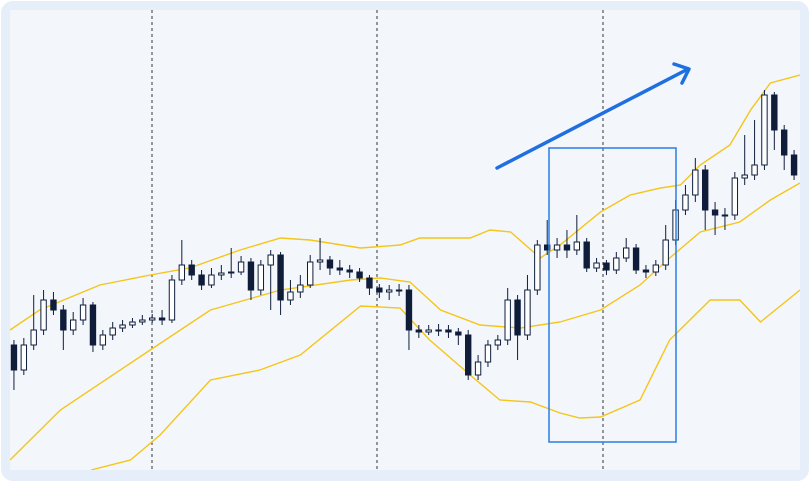 This screenshot has width=810, height=482. What do you see at coordinates (681, 73) in the screenshot?
I see `arrow-head` at bounding box center [681, 73].